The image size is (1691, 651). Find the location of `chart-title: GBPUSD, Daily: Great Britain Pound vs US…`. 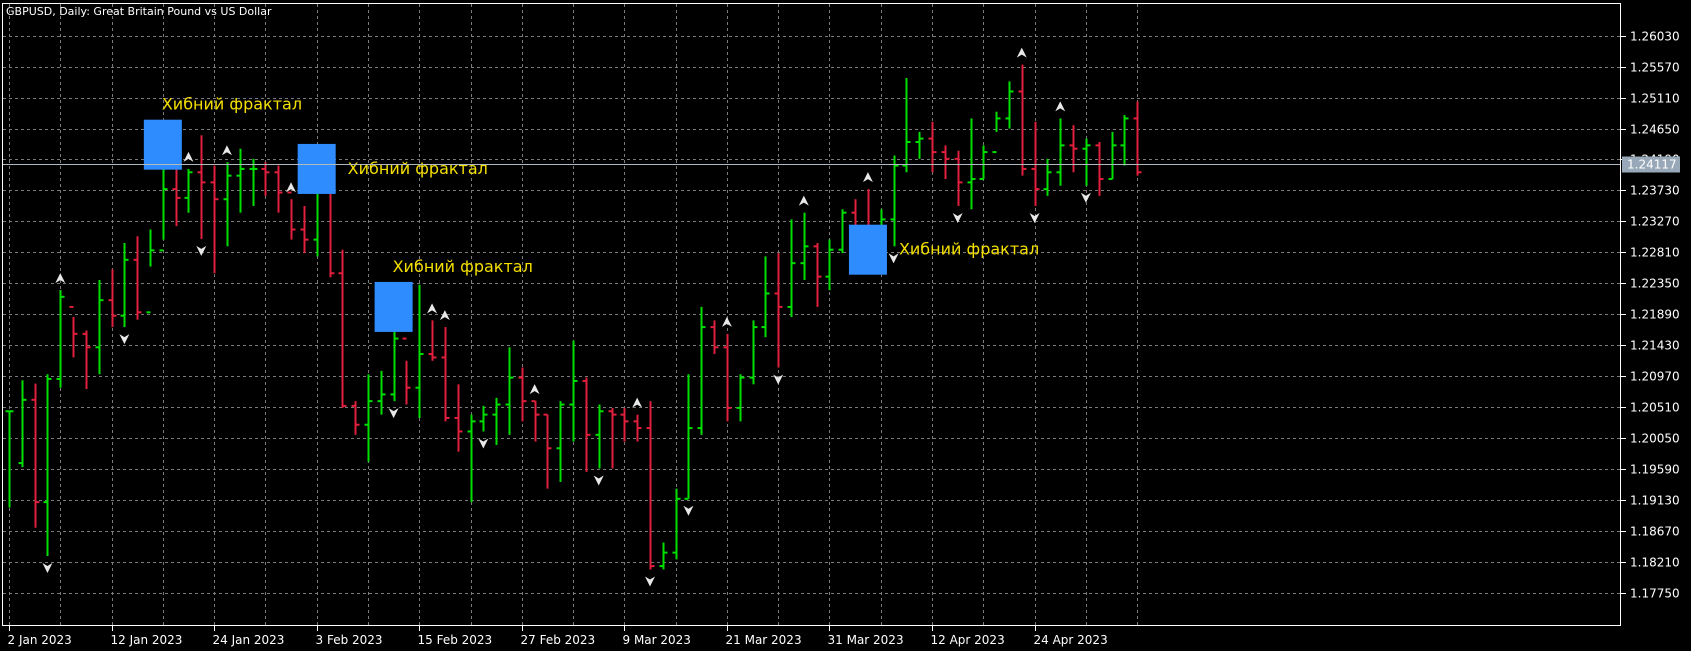

chart-title: GBPUSD, Daily: Great Britain Pound vs US… is located at coordinates (139, 11).